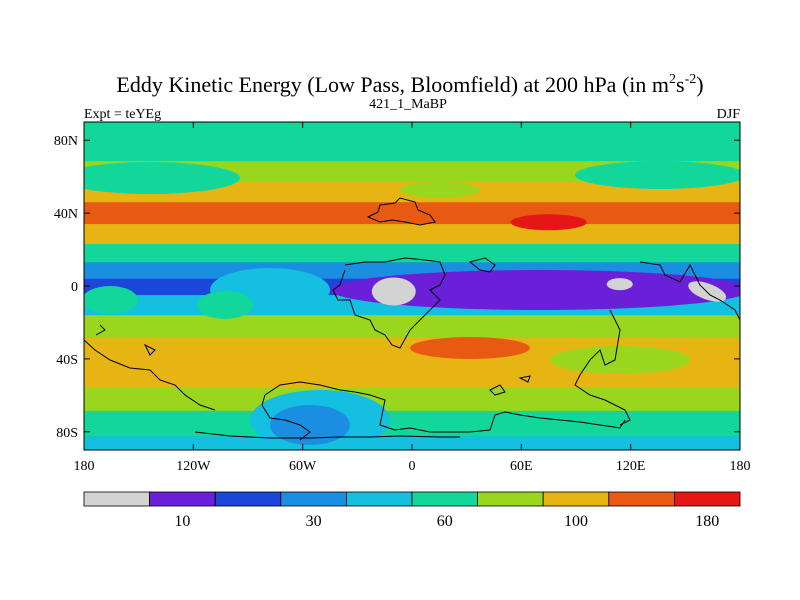 This screenshot has width=800, height=600. What do you see at coordinates (66, 214) in the screenshot?
I see `y-tick-label: 40N` at bounding box center [66, 214].